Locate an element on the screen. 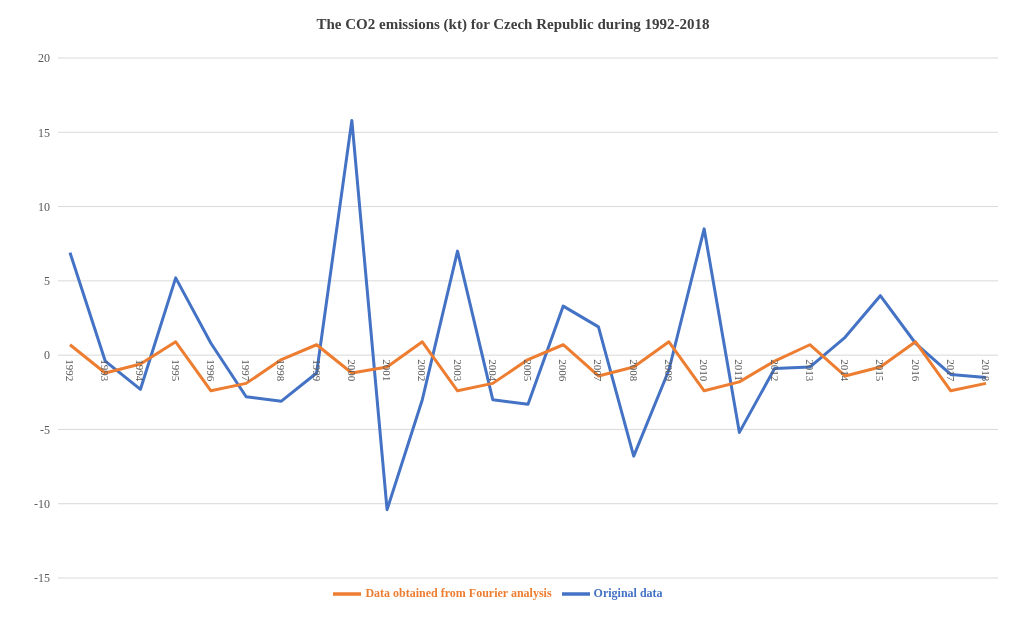  x-tick-label: 2011 is located at coordinates (739, 370).